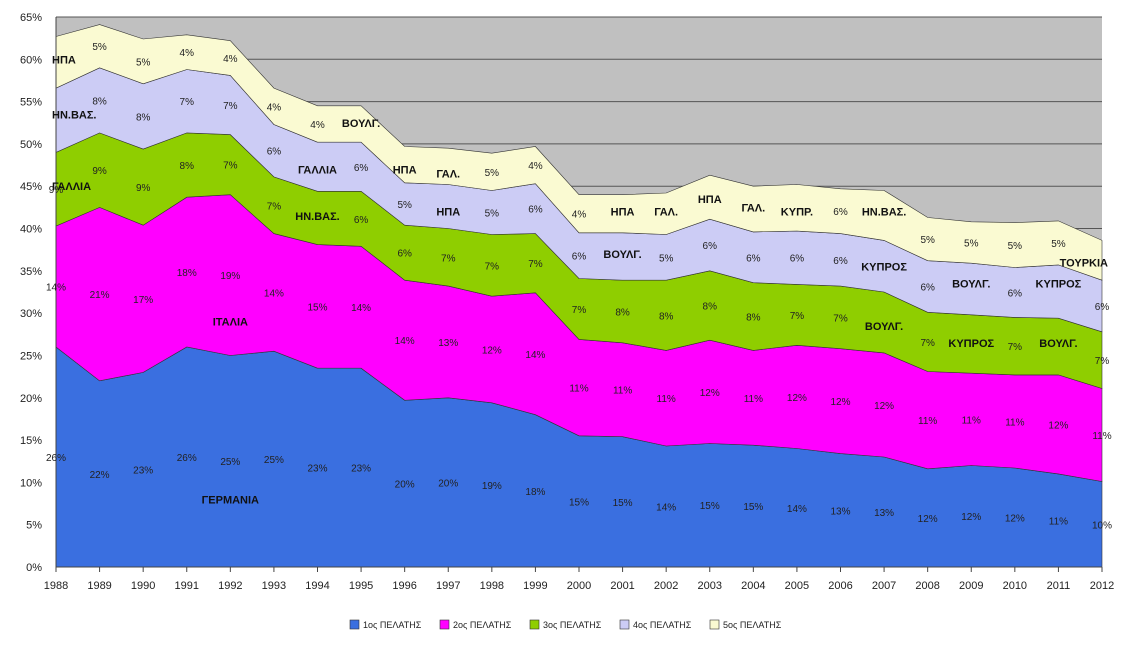 The width and height of the screenshot is (1122, 645). What do you see at coordinates (884, 586) in the screenshot?
I see `x-tick-label: 2007` at bounding box center [884, 586].